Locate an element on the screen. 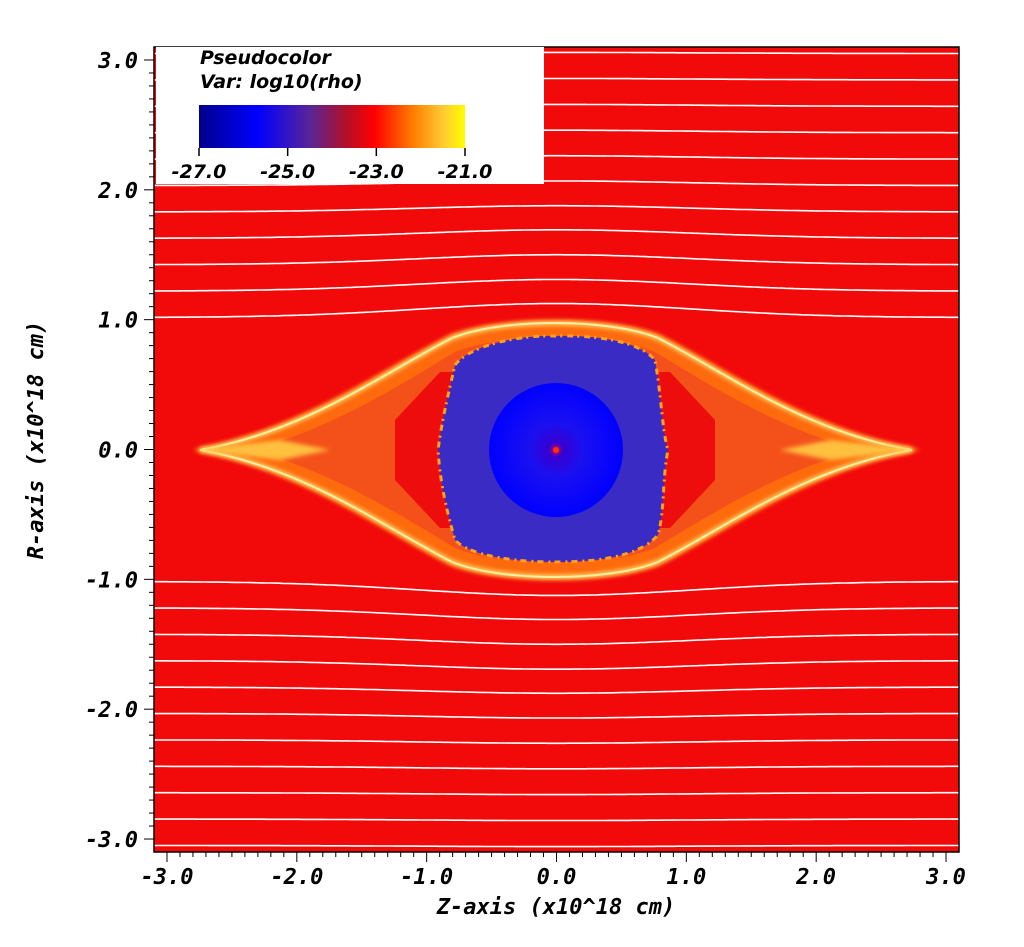 The height and width of the screenshot is (947, 1024). colorbar-ticks: -27.0 -25.0 -23.0 -21.0 is located at coordinates (332, 165).